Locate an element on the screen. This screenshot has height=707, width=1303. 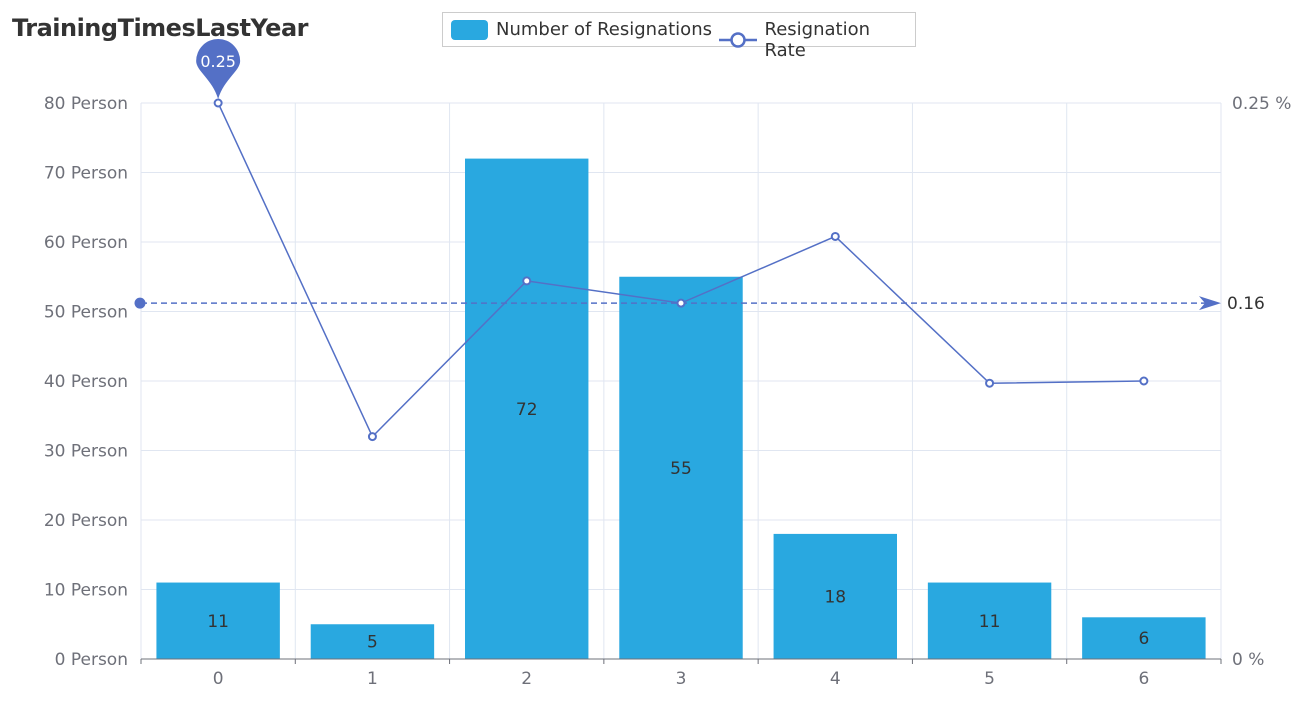
mark-point-label: 0.25 is located at coordinates (218, 61).